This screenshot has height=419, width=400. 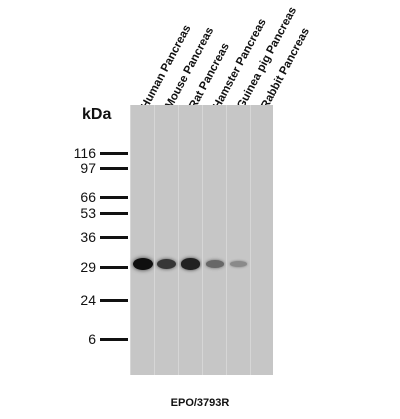 I want to click on unit-label: kDa, so click(x=97, y=114).